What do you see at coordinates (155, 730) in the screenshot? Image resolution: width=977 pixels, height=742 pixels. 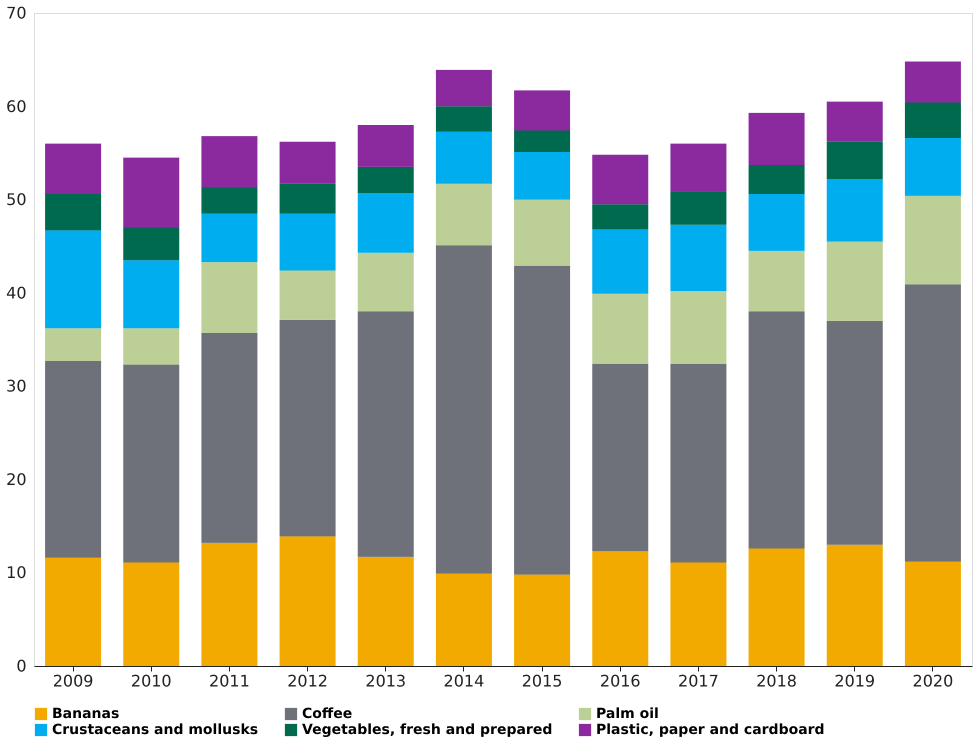 I see `legend-label: Crustaceans and mollusks` at bounding box center [155, 730].